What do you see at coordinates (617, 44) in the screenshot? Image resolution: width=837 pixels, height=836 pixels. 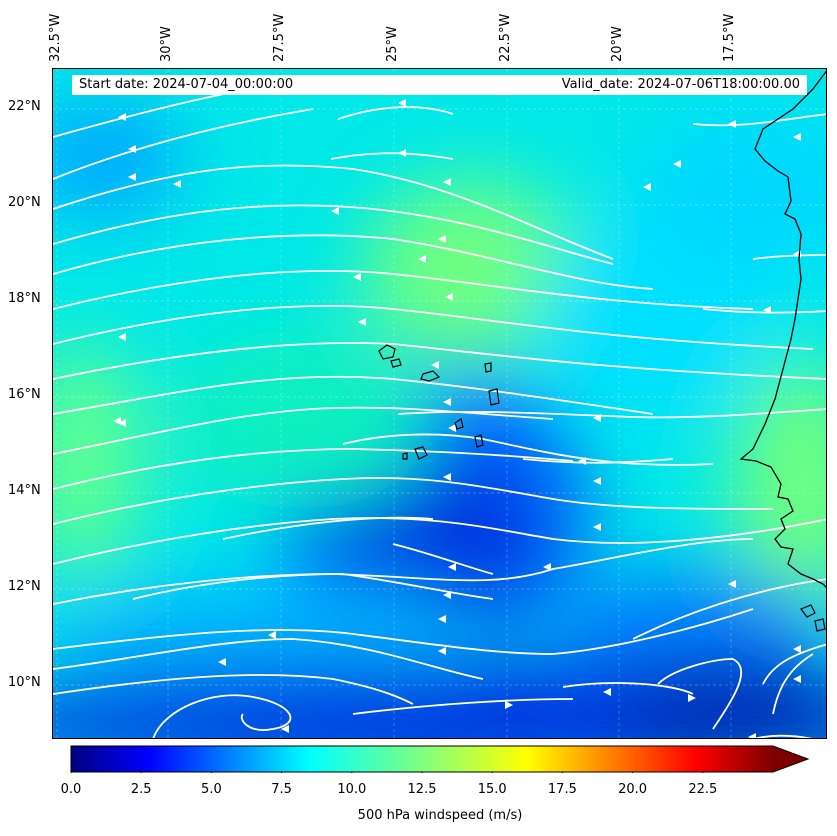 I see `longitude-label: 20°W` at bounding box center [617, 44].